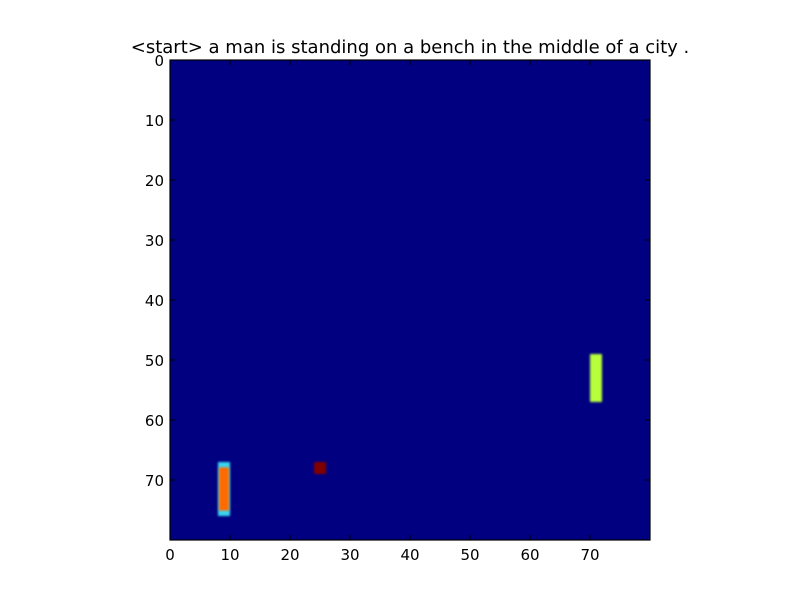 The width and height of the screenshot is (800, 600). What do you see at coordinates (154, 421) in the screenshot?
I see `y-tick-label: 60` at bounding box center [154, 421].